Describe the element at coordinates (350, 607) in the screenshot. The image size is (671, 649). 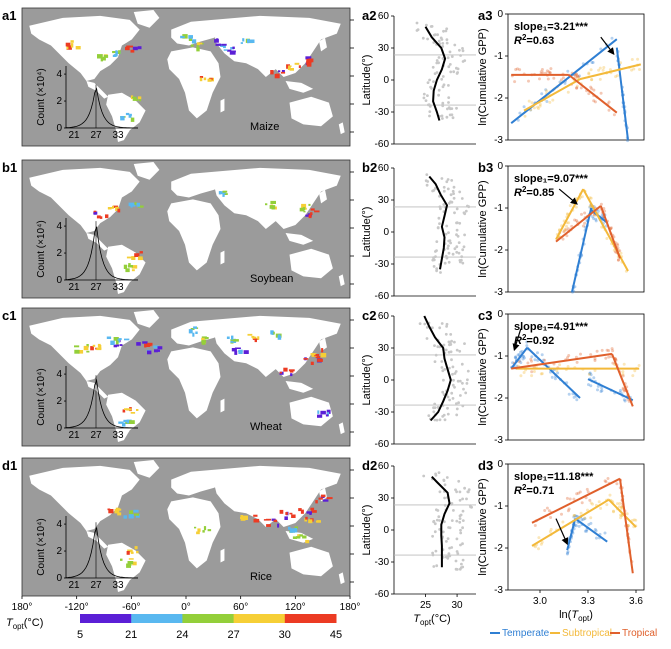
I see `lon-tick: 180°` at that location.